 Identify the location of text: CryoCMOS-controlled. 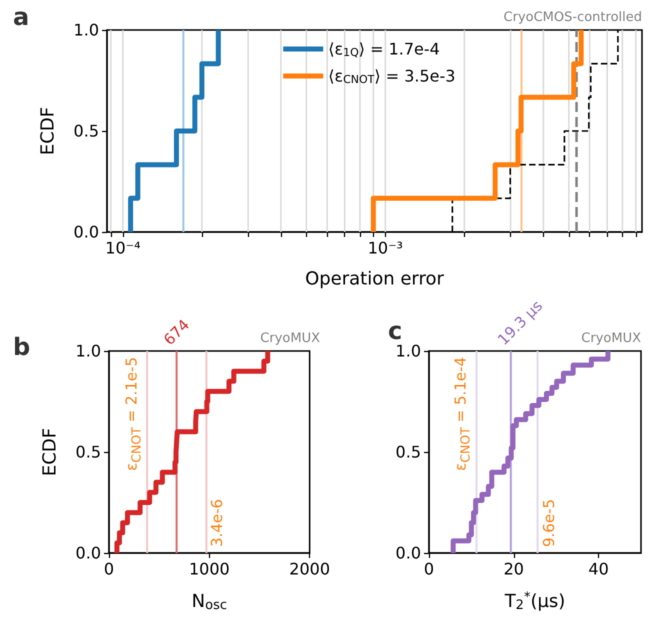
(573, 18).